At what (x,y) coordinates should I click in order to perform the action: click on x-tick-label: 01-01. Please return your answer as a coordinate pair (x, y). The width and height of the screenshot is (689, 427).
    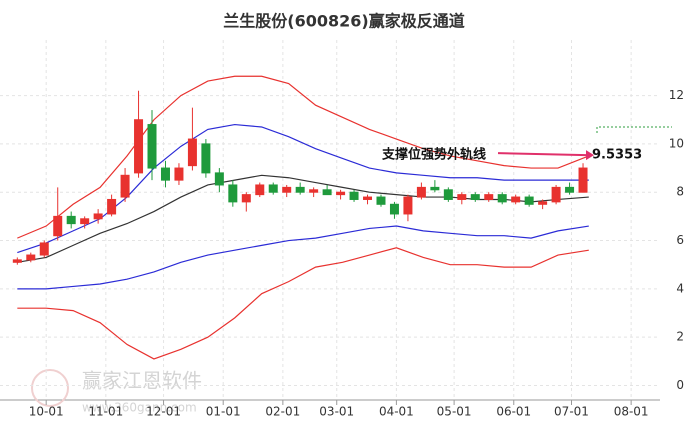
    Looking at the image, I should click on (223, 412).